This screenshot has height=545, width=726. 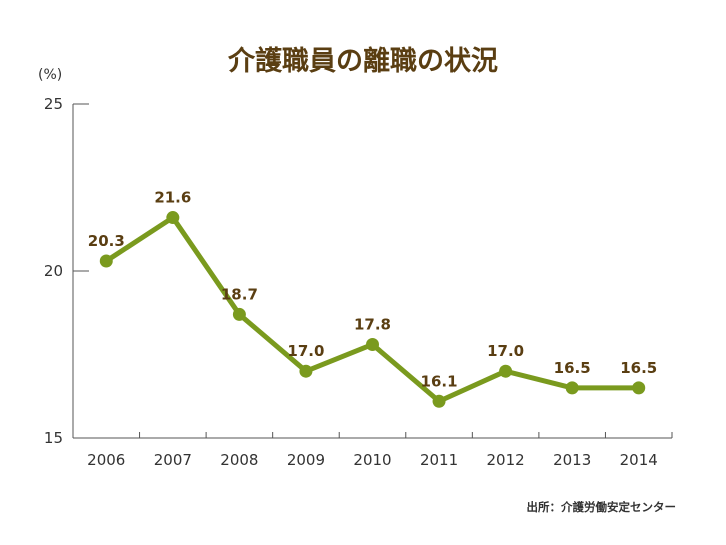 What do you see at coordinates (53, 271) in the screenshot?
I see `y-tick-label: 20` at bounding box center [53, 271].